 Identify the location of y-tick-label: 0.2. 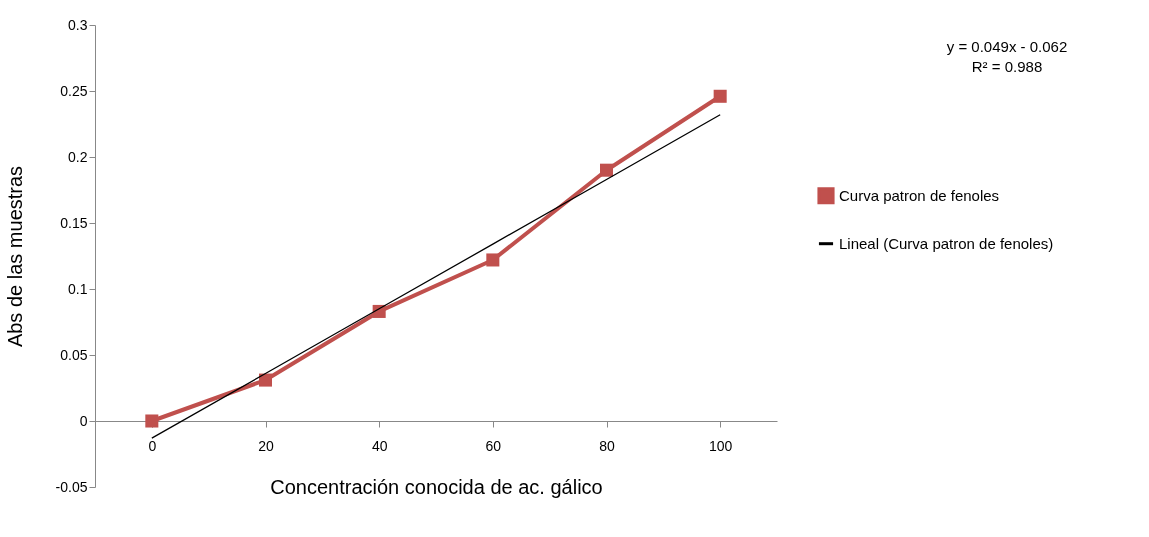
(78, 156).